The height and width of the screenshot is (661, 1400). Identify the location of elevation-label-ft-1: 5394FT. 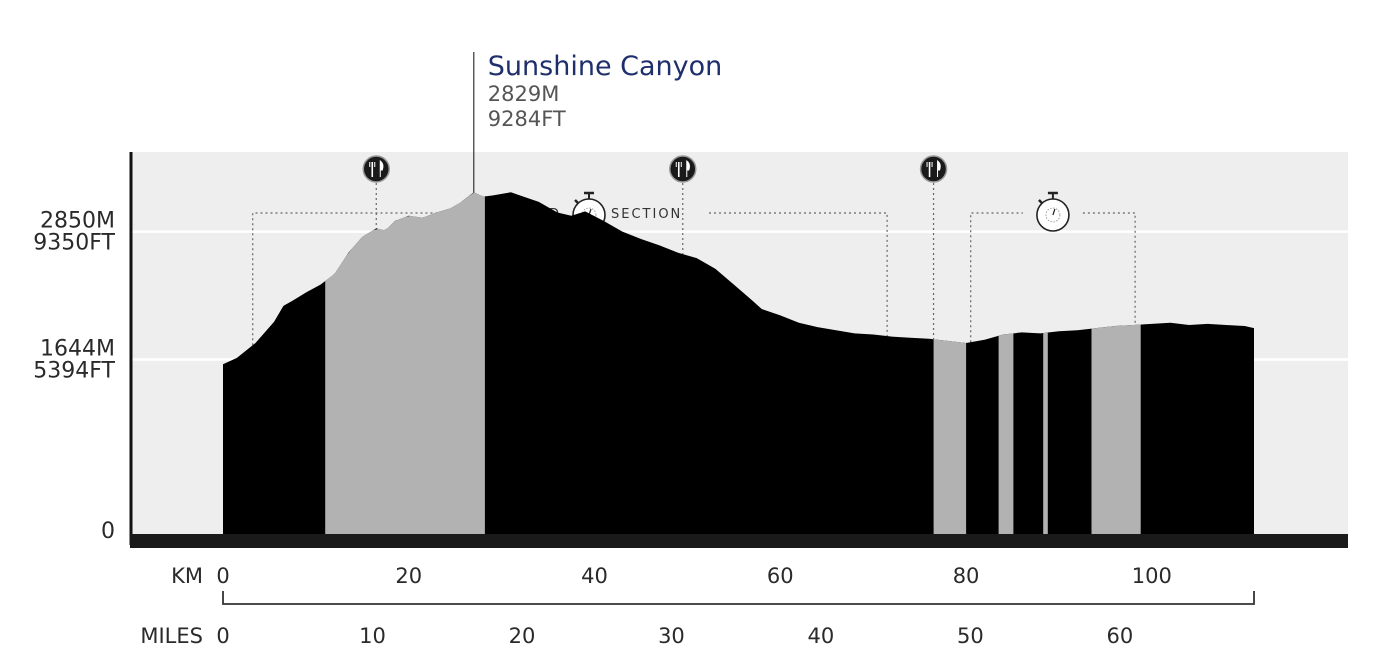
(74, 371).